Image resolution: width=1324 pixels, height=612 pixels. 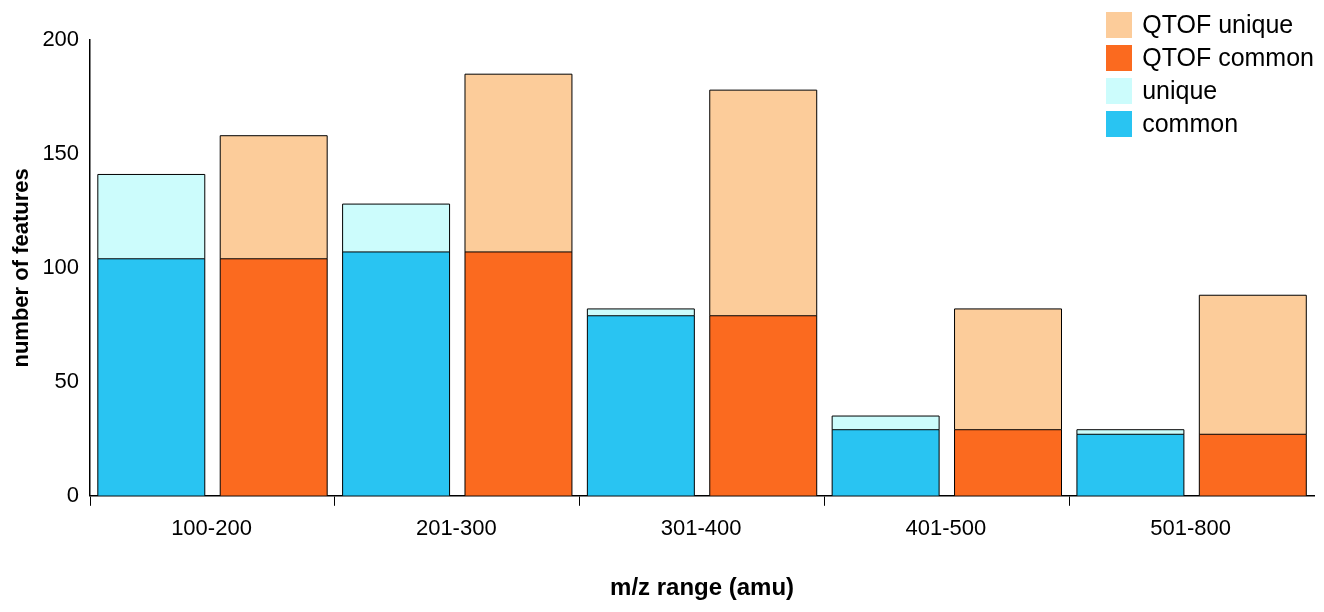 I want to click on y-axis-title: number of features, so click(x=21, y=268).